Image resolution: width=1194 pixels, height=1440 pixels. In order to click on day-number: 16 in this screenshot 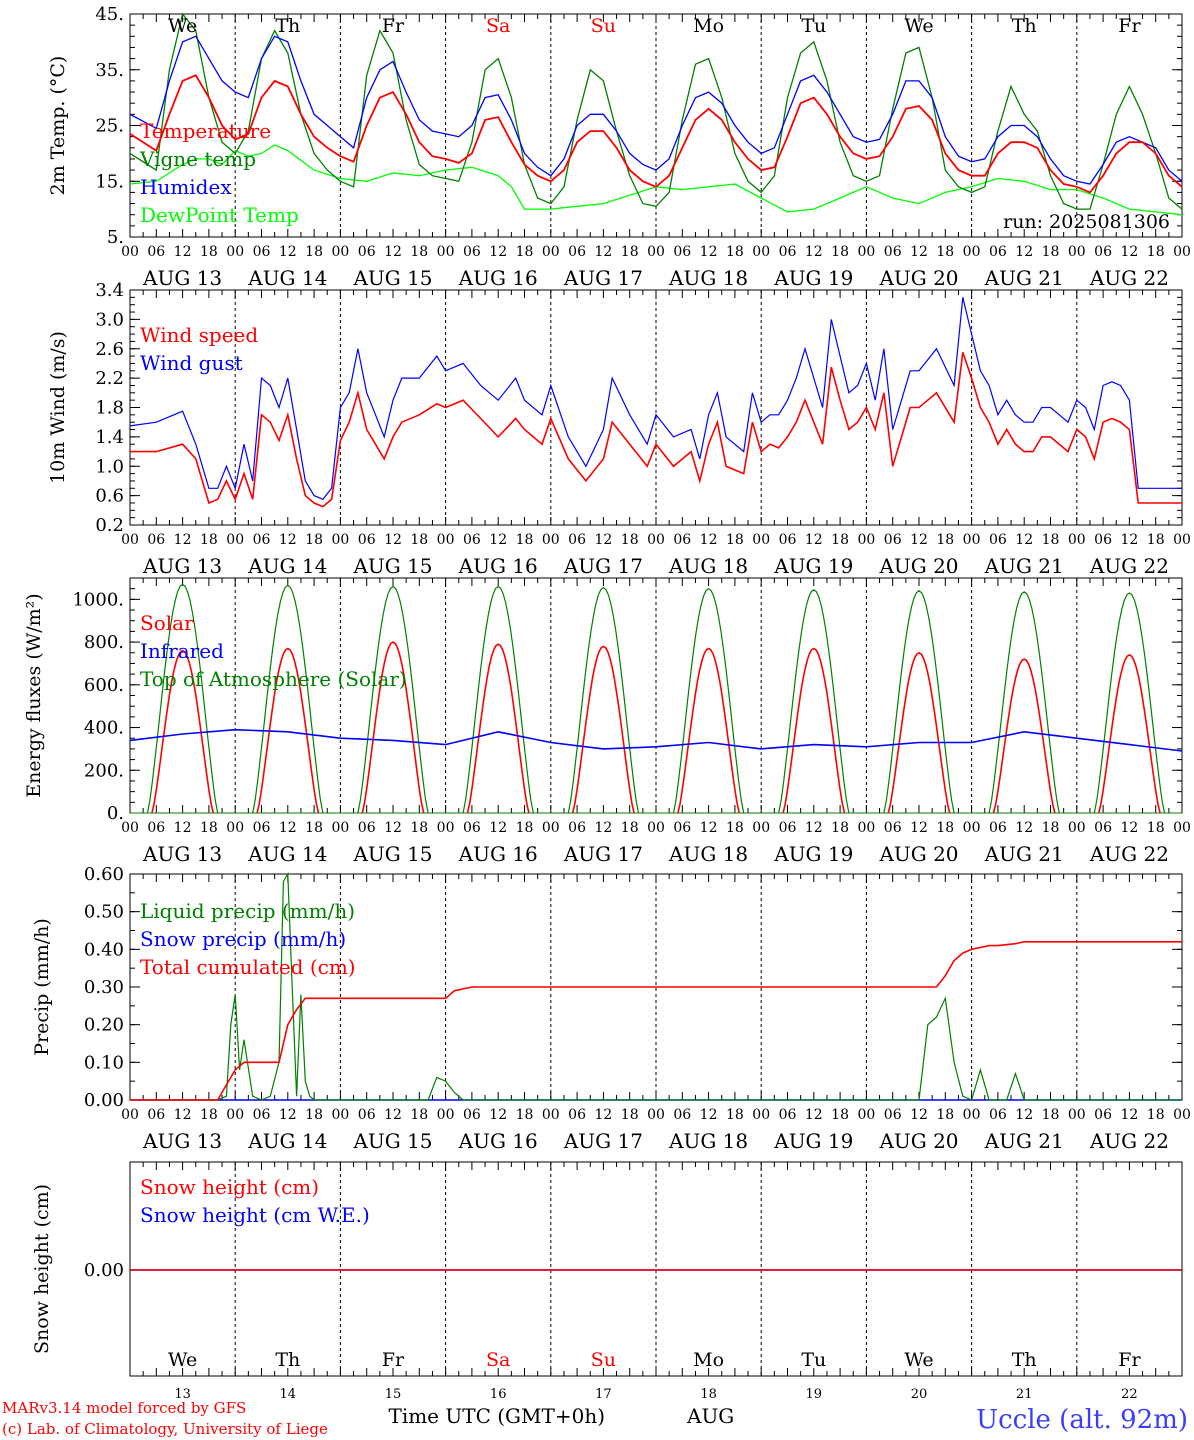, I will do `click(498, 1394)`.